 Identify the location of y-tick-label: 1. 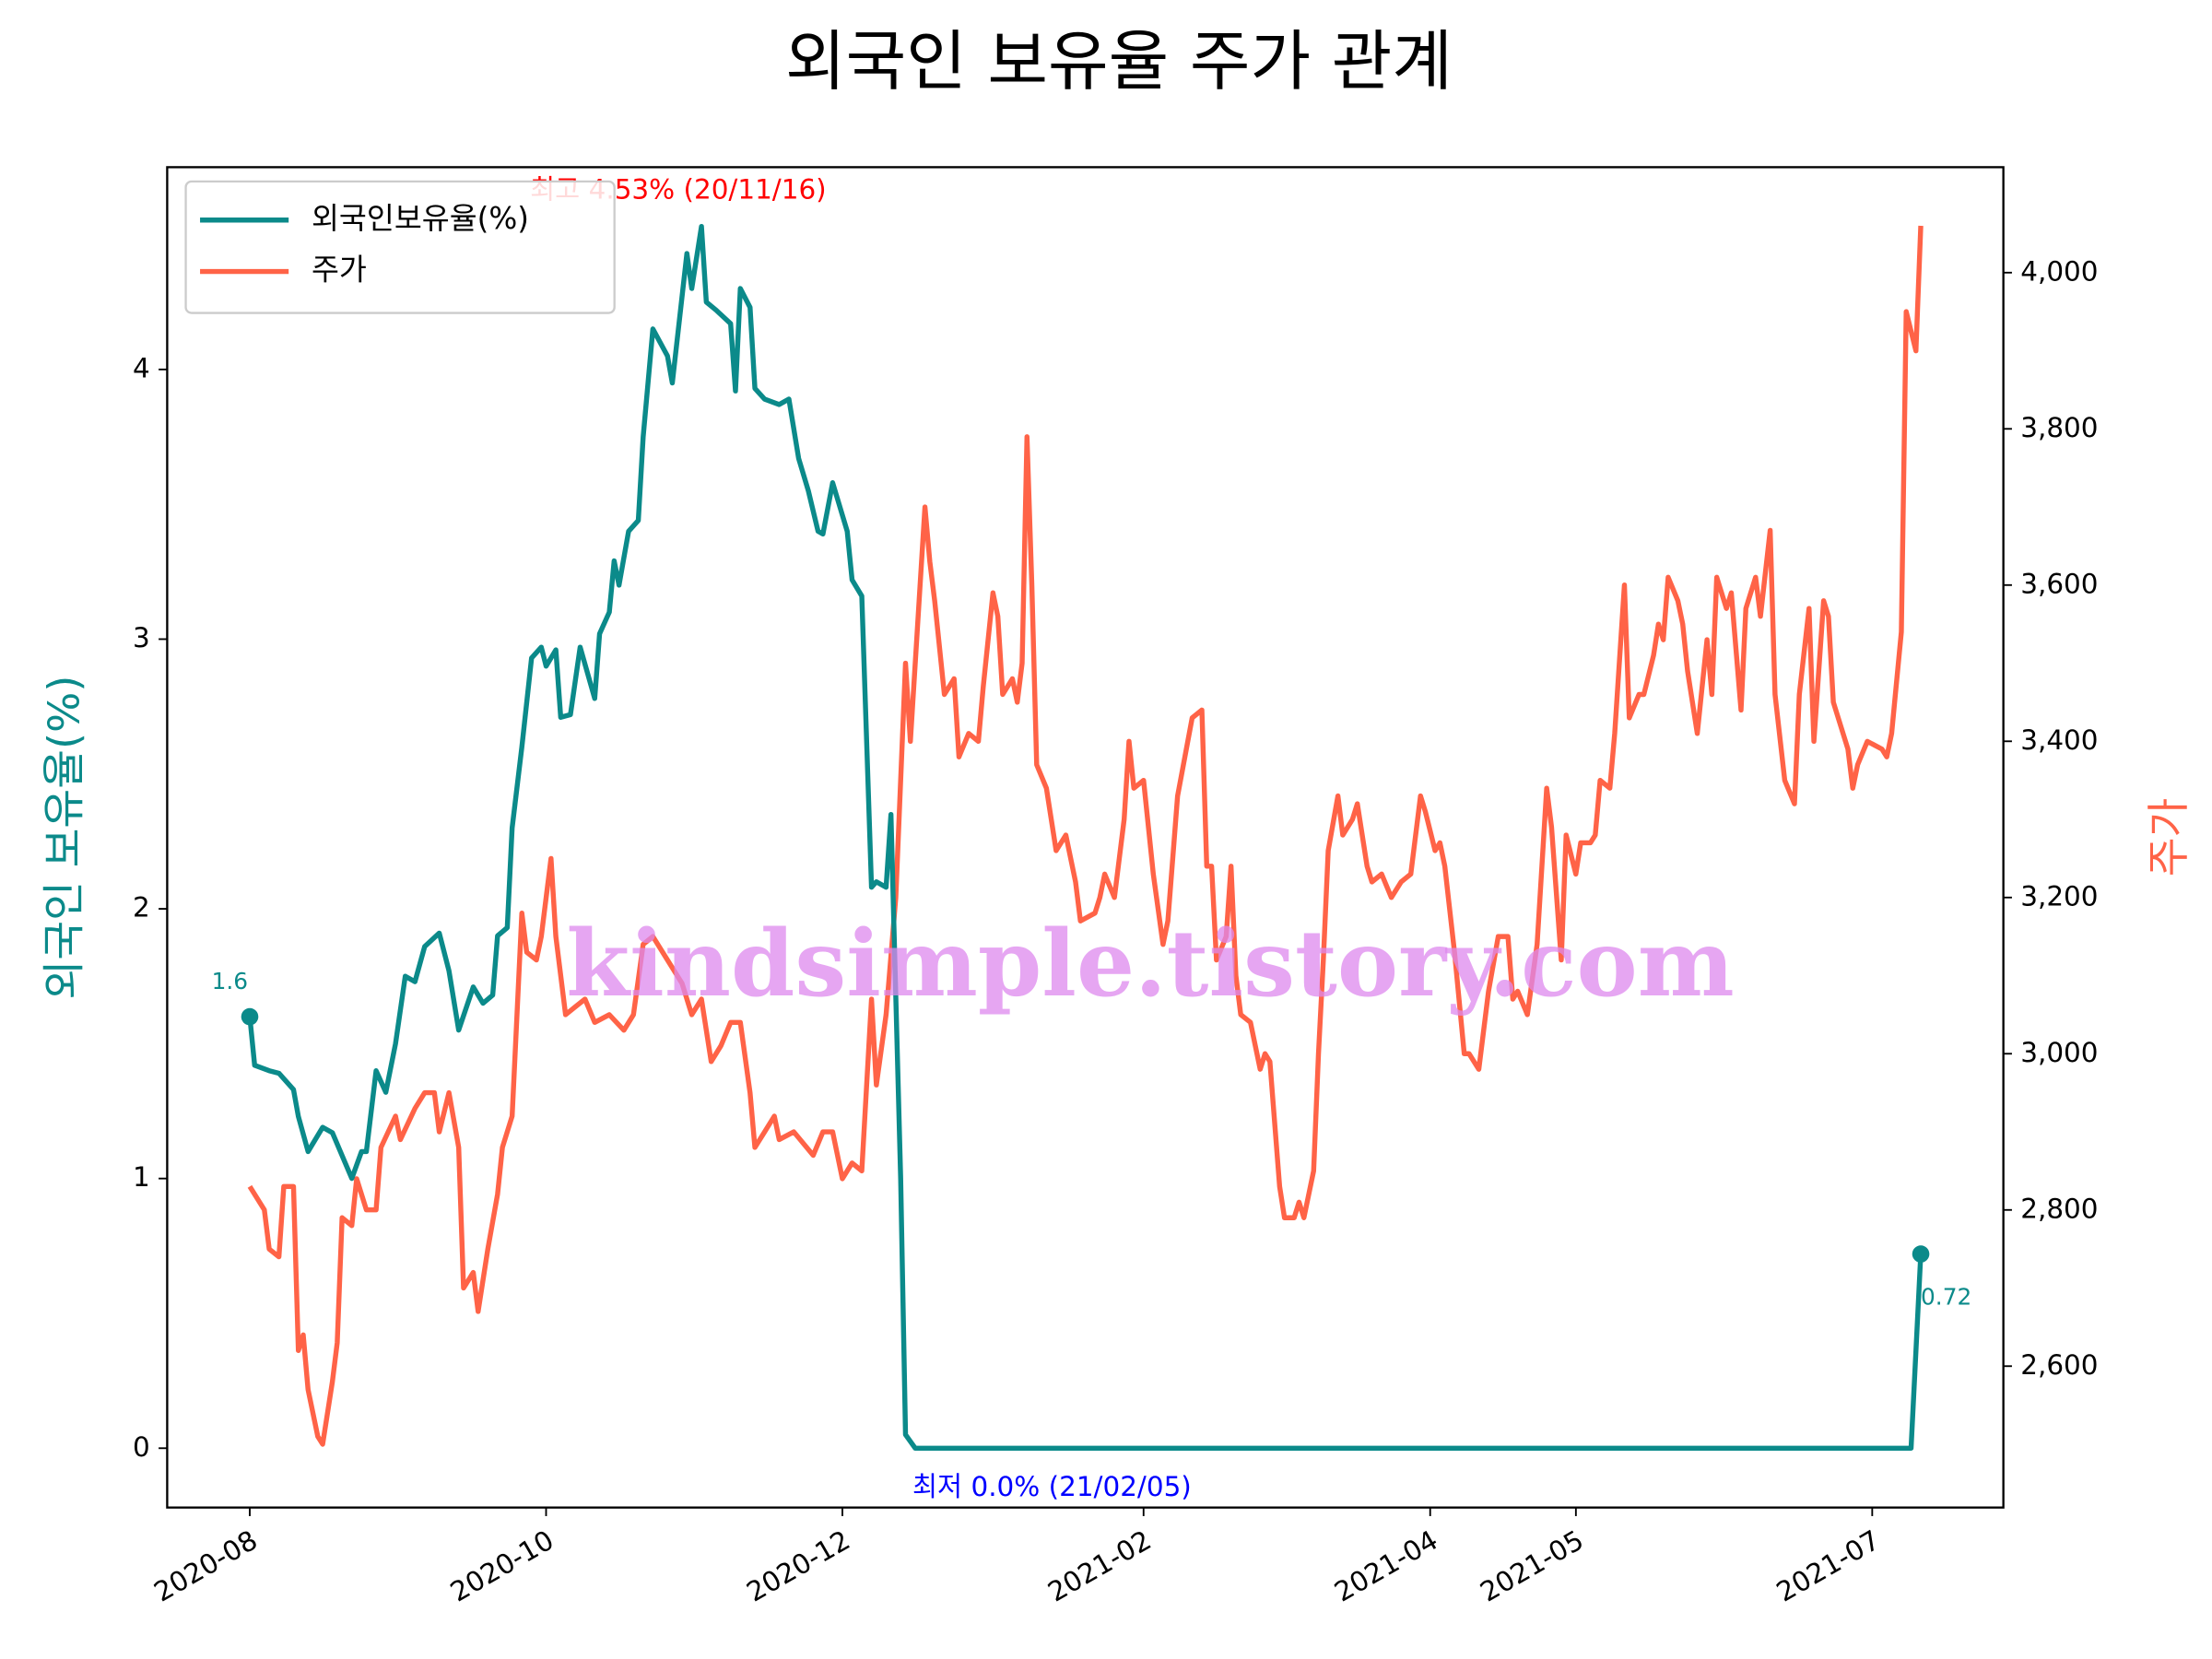
(141, 1177).